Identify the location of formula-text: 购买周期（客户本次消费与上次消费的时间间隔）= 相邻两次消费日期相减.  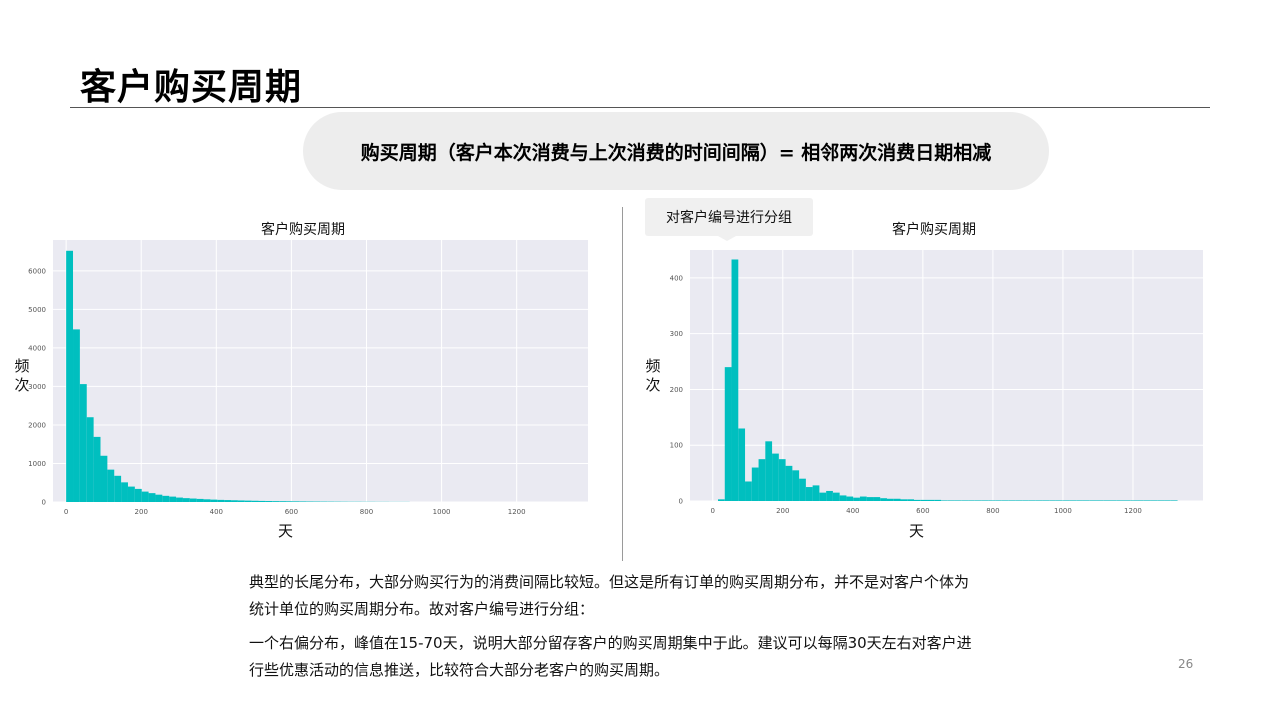
(676, 152).